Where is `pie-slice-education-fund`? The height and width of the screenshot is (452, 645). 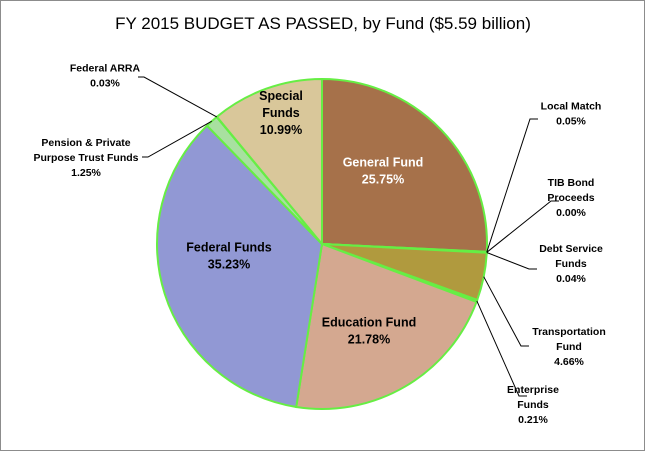 pie-slice-education-fund is located at coordinates (386, 326).